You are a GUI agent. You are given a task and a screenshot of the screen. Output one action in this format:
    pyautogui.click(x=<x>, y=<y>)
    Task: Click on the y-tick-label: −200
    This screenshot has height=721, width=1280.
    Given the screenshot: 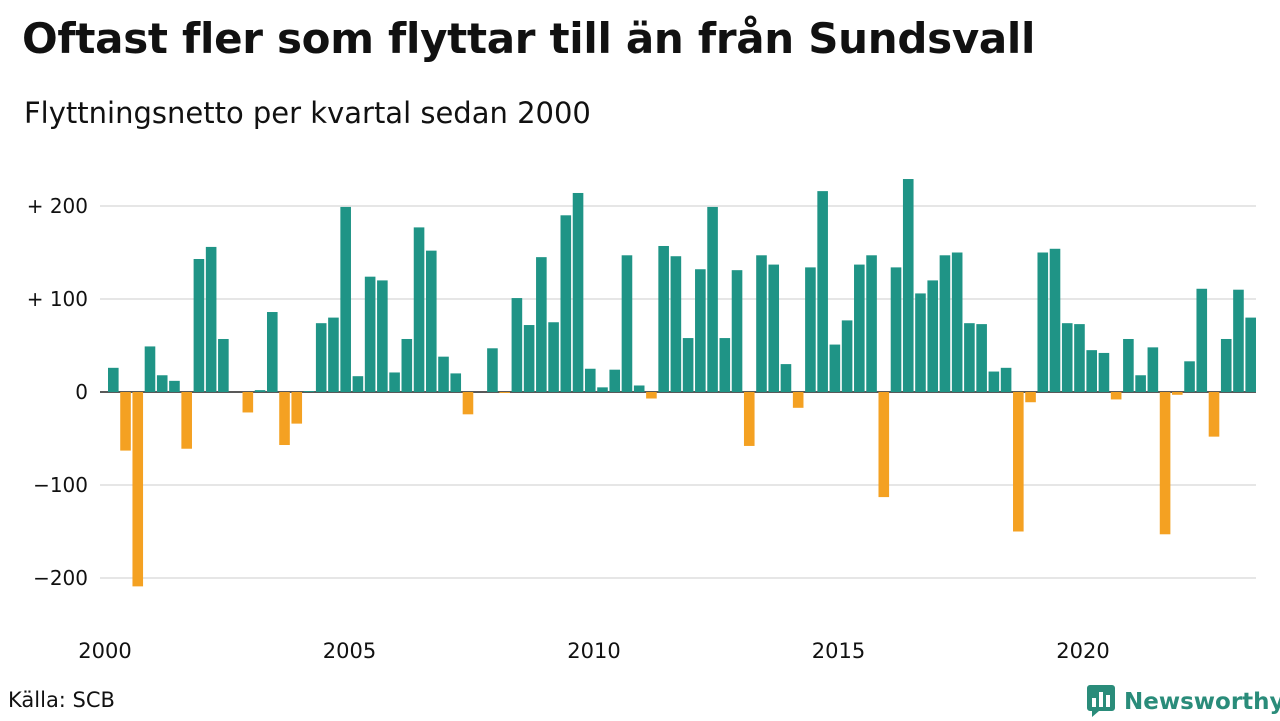 What is the action you would take?
    pyautogui.click(x=60, y=578)
    